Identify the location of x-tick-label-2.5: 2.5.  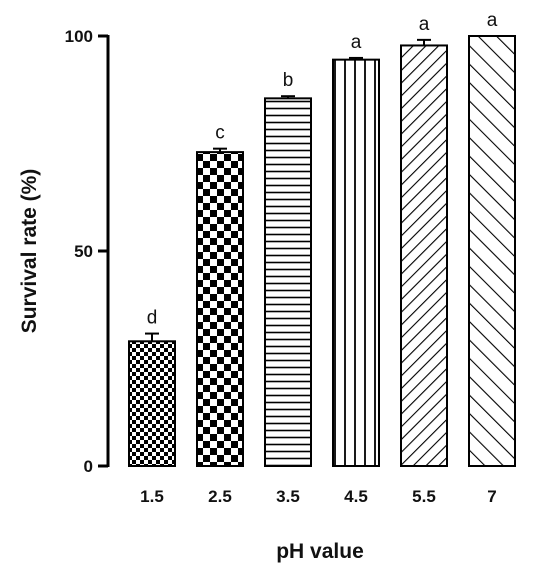
(220, 496).